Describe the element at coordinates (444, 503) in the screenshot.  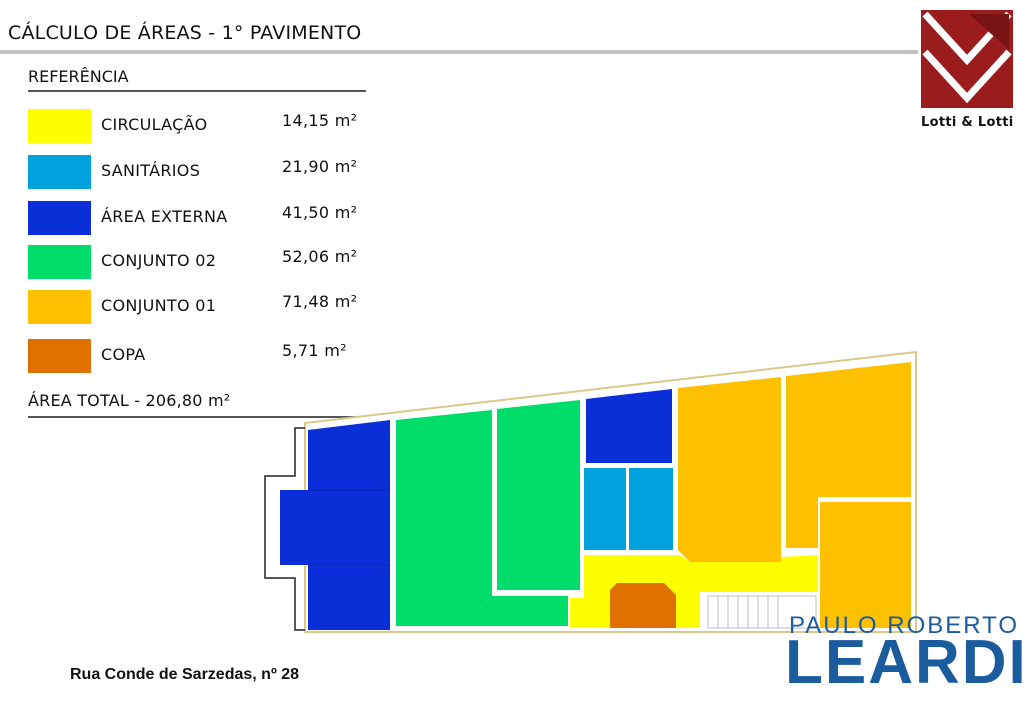
I see `conjunto-02-room-a` at that location.